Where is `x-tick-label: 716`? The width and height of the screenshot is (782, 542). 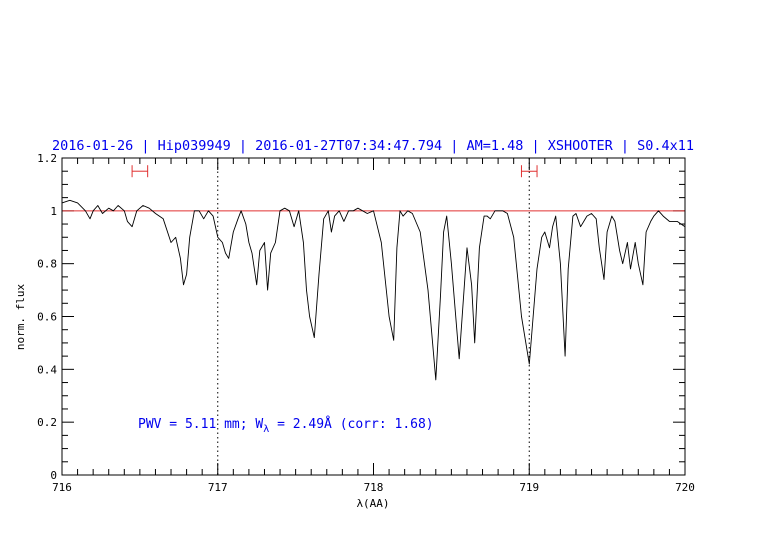
x-tick-label: 716 is located at coordinates (62, 487).